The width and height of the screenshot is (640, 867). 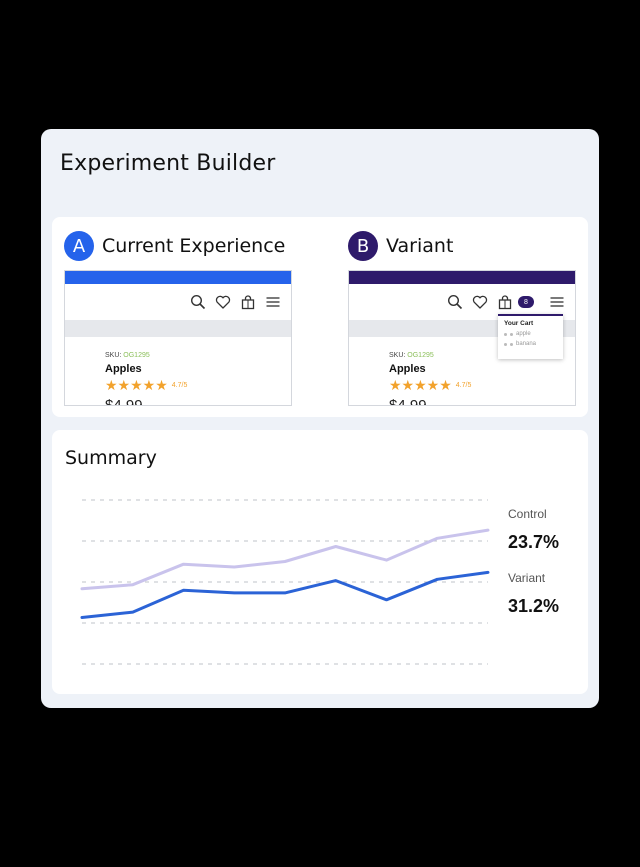 What do you see at coordinates (519, 323) in the screenshot?
I see `cart-popover-title: Your Cart` at bounding box center [519, 323].